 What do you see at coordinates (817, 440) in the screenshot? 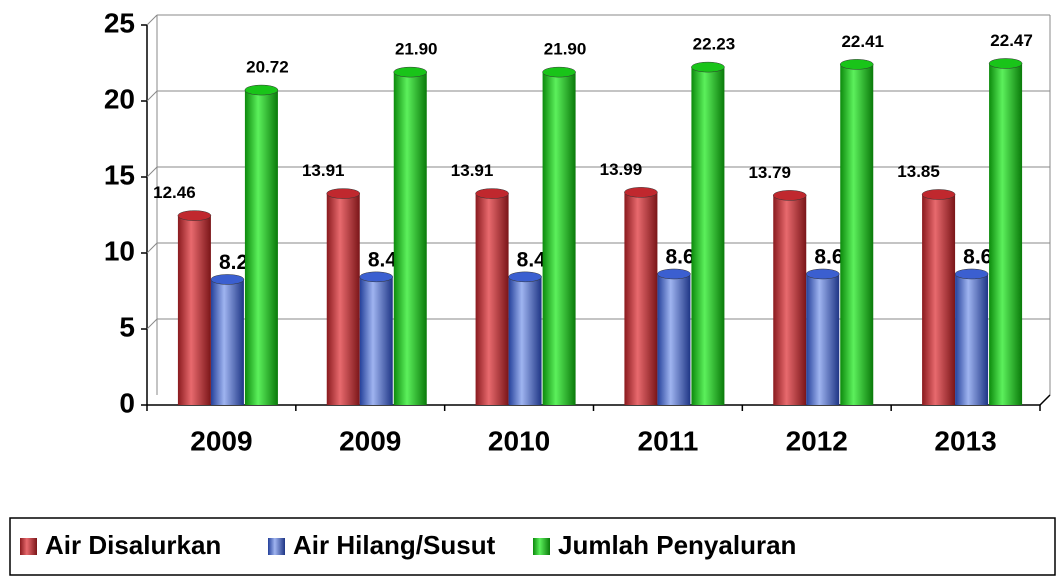
I see `x-tick-label: 2012` at bounding box center [817, 440].